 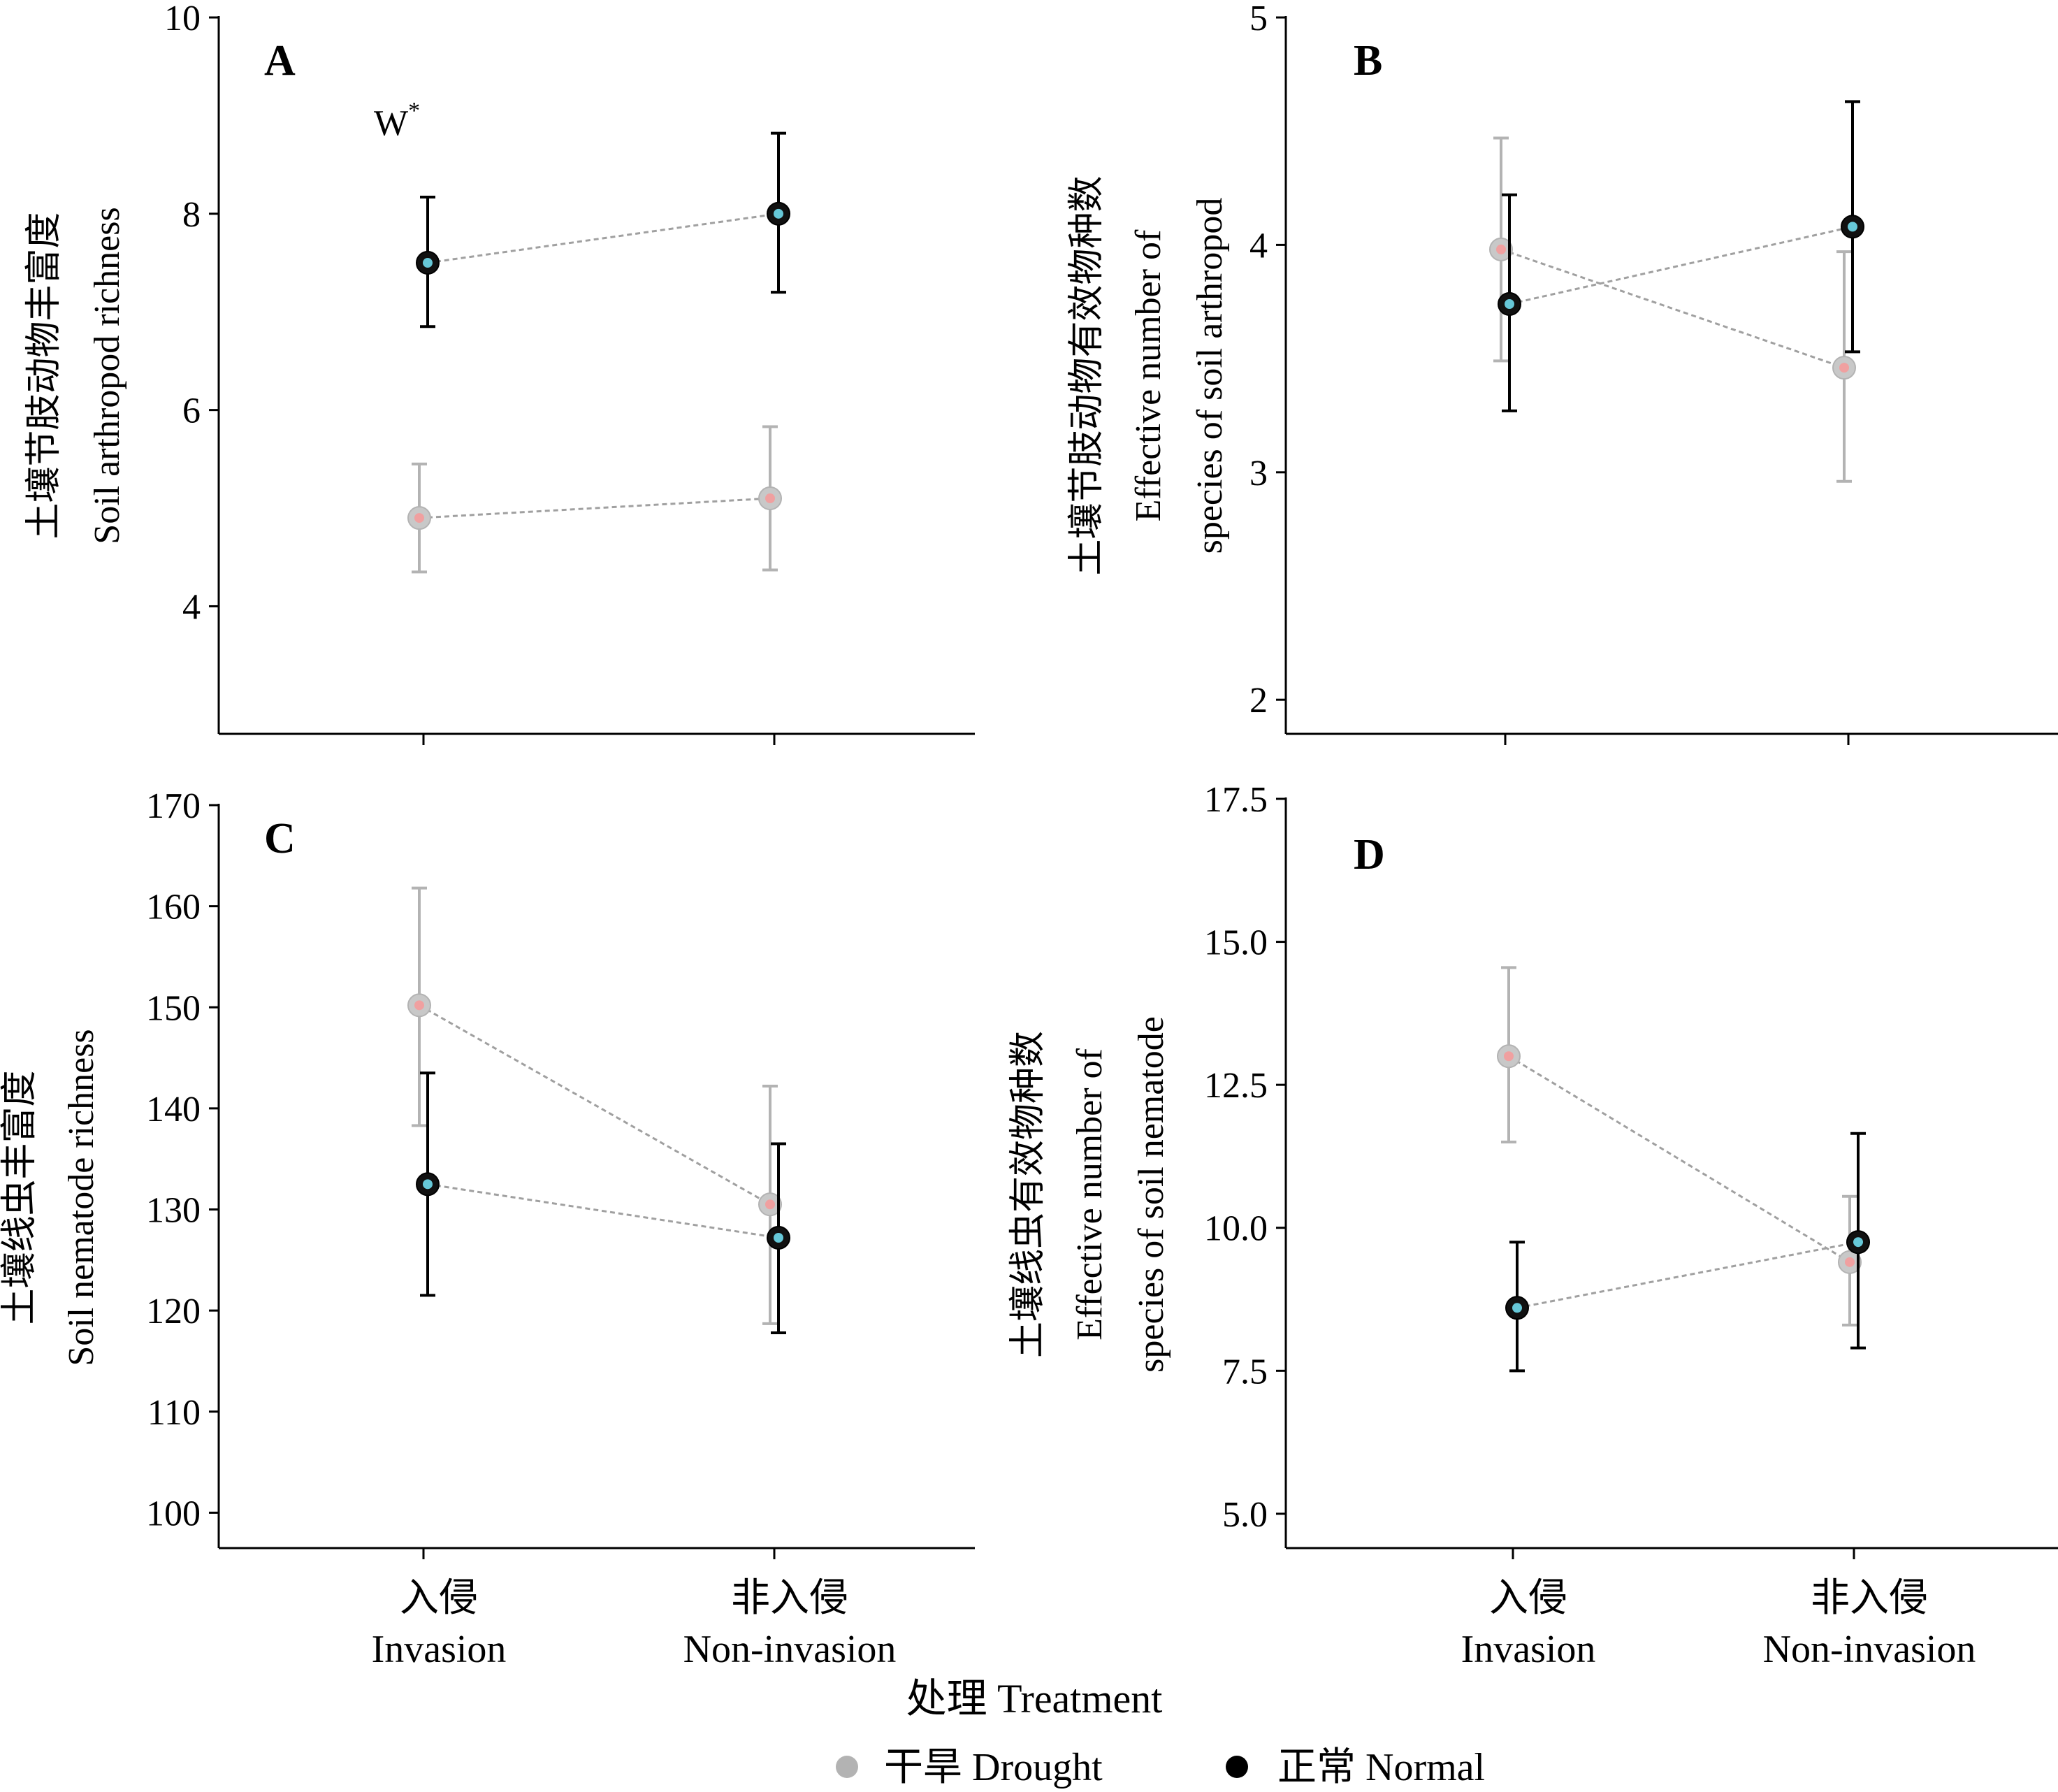 What do you see at coordinates (1245, 1515) in the screenshot?
I see `panel-d-y-tick-label: 5.0` at bounding box center [1245, 1515].